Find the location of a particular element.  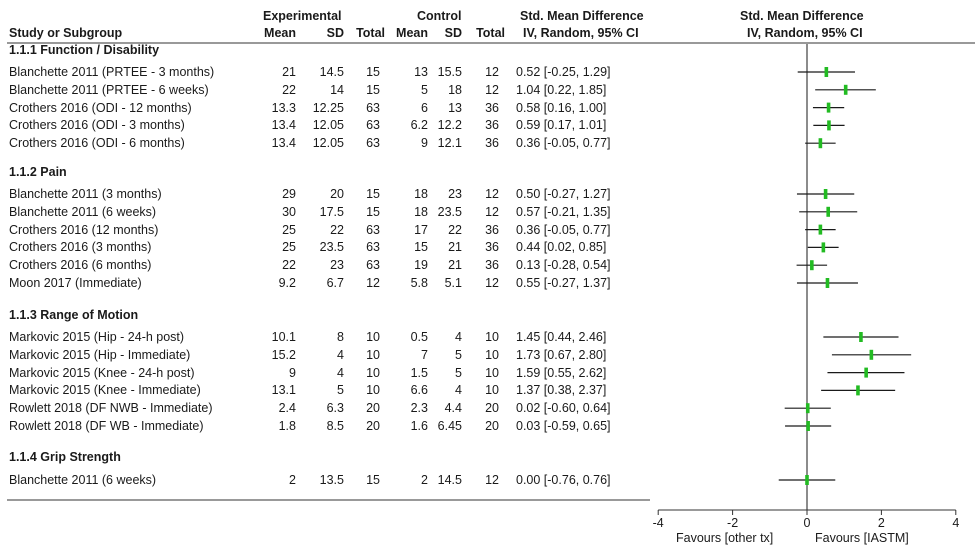

ctrl-total-header: Total is located at coordinates (490, 33).